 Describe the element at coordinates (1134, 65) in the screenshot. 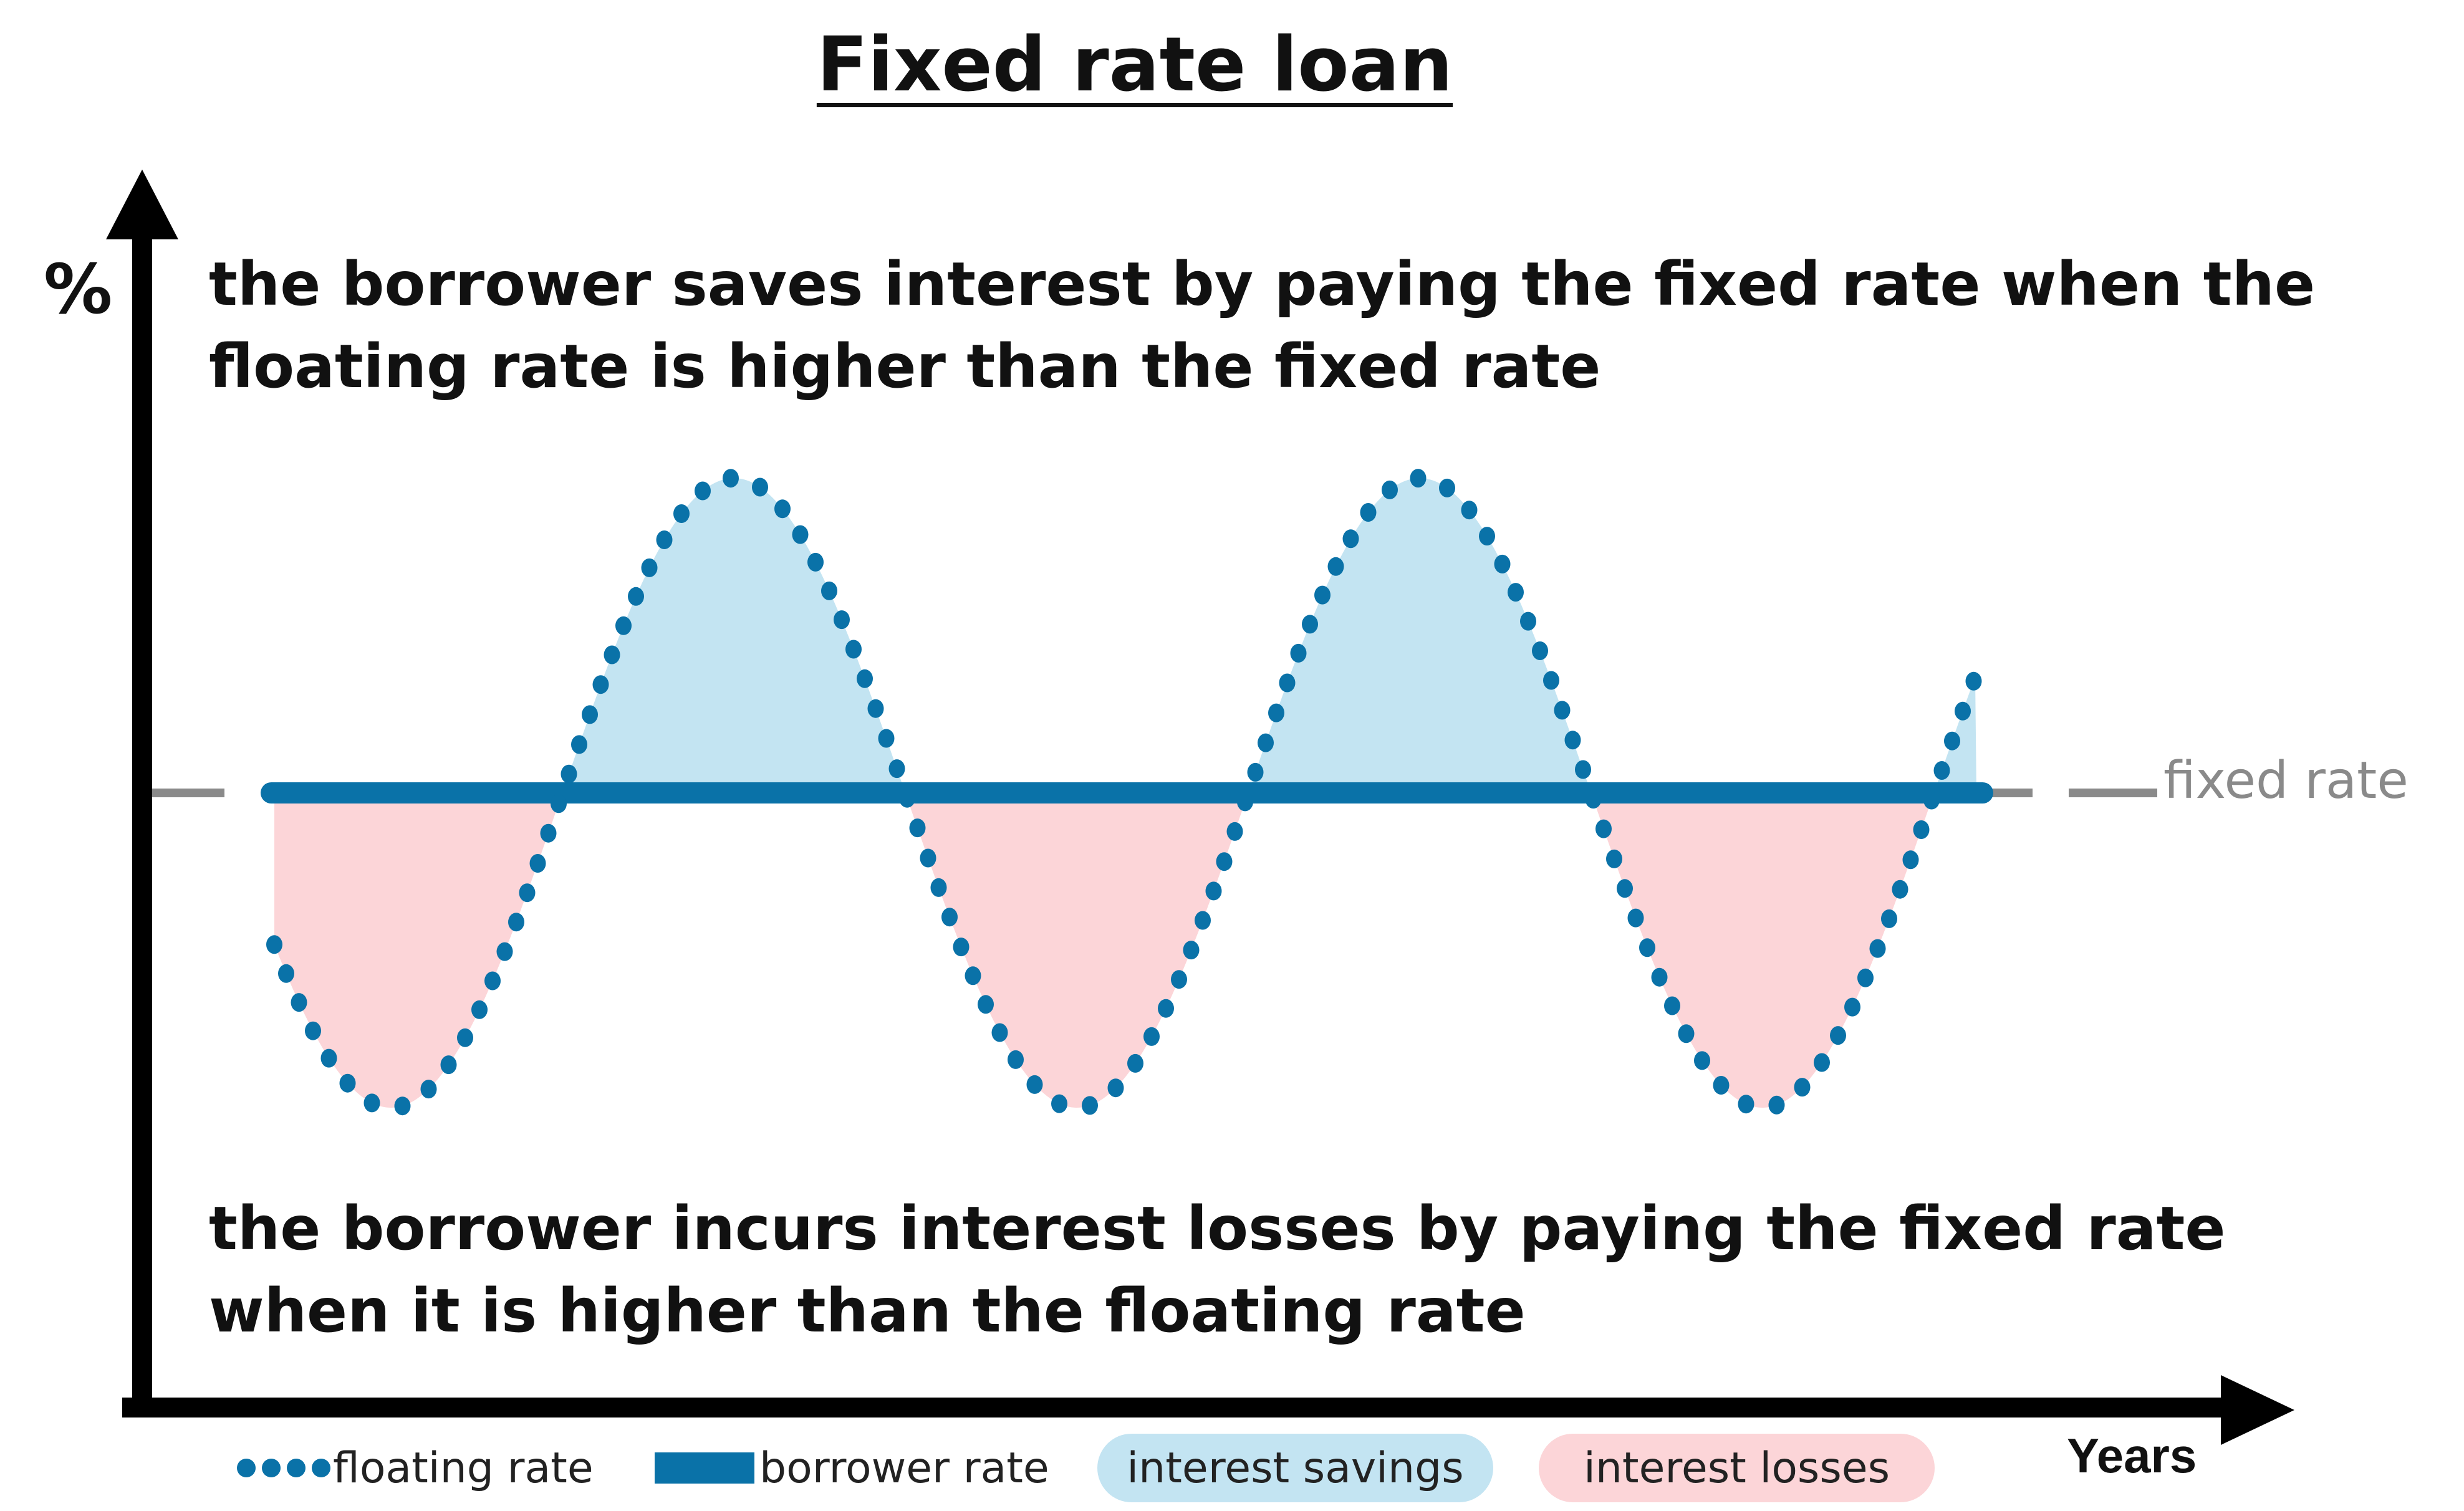

I see `diagram-title: Fixed rate loan` at that location.